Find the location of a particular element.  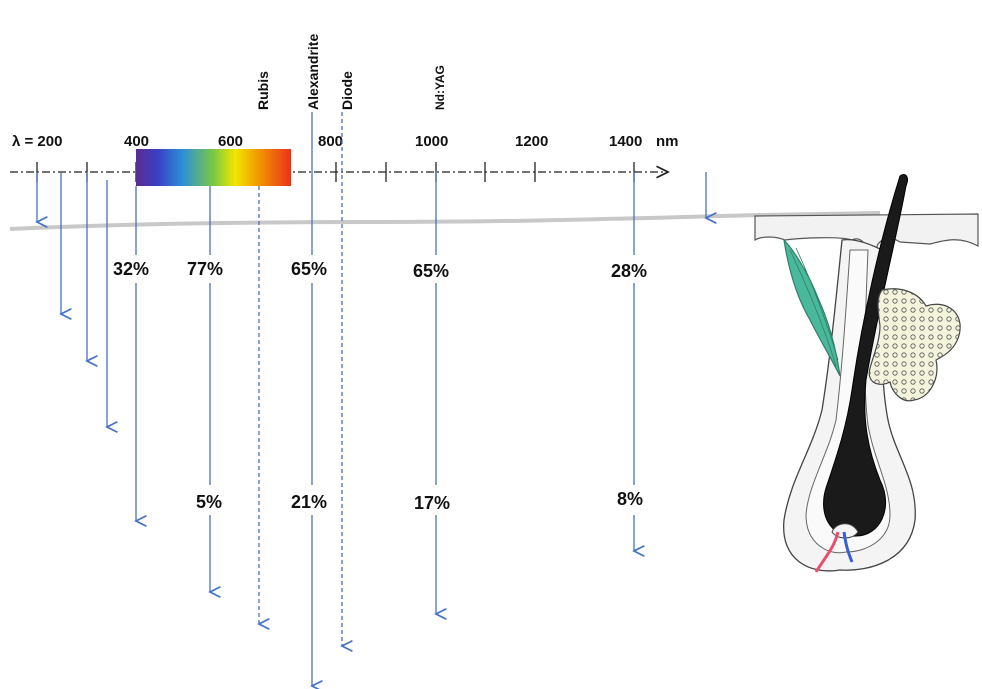

laser-label-diode: Diode is located at coordinates (347, 90).